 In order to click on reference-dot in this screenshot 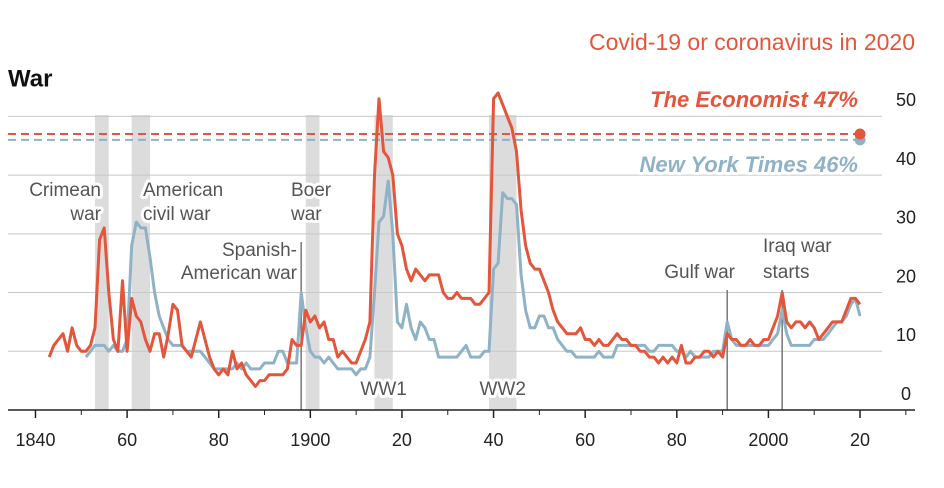, I will do `click(860, 134)`.